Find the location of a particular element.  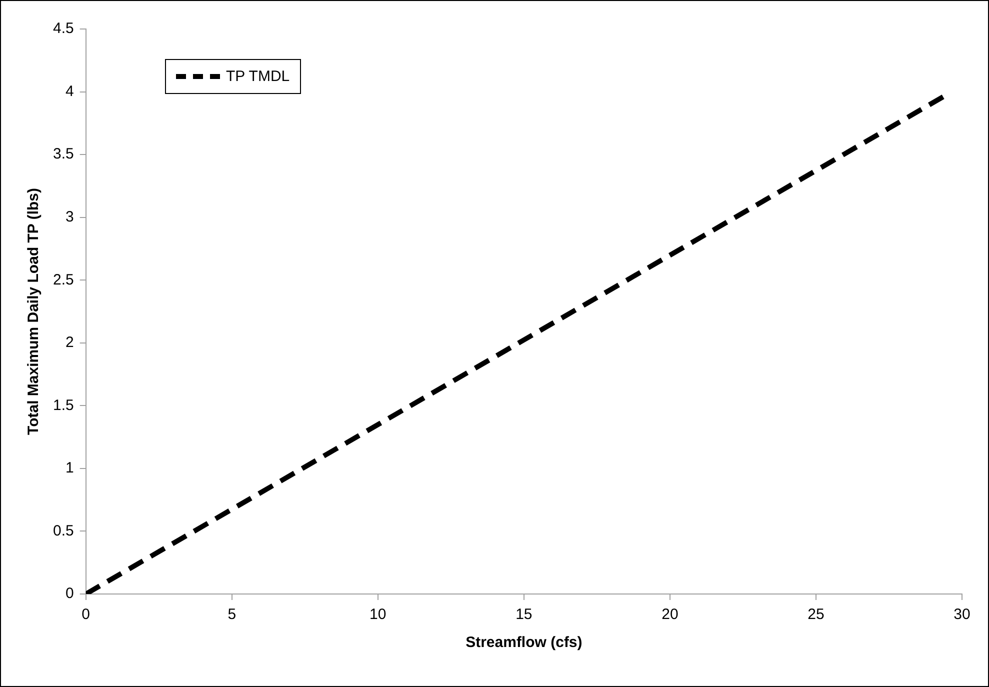

y-tick-label: 0.5 is located at coordinates (63, 531).